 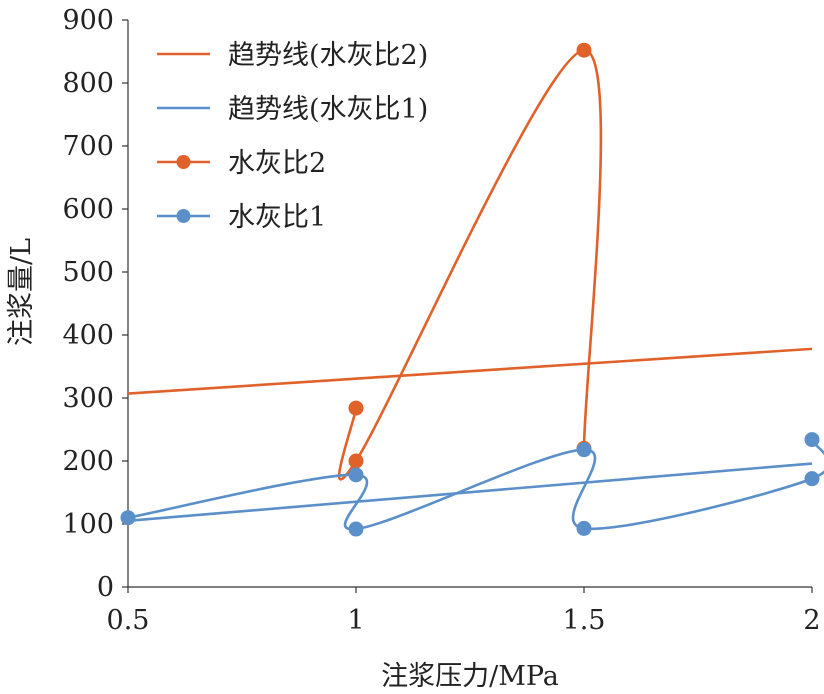 What do you see at coordinates (88, 461) in the screenshot?
I see `y-tick-label: 200` at bounding box center [88, 461].